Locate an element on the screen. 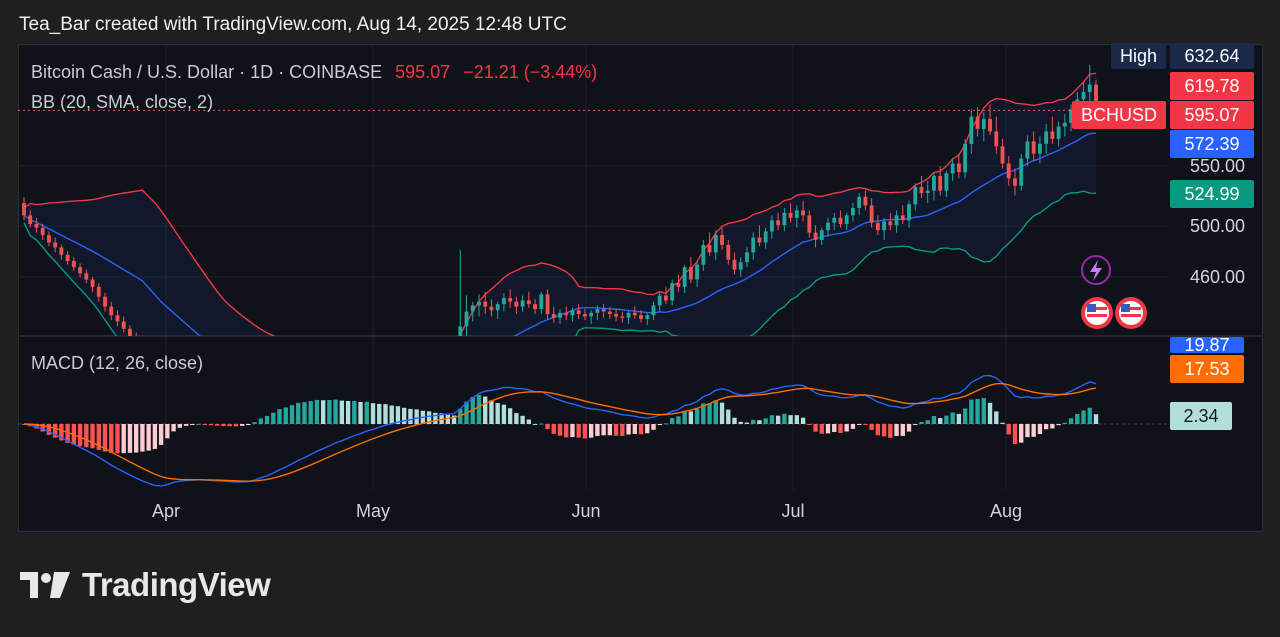  footer-brand: TradingView is located at coordinates (145, 585).